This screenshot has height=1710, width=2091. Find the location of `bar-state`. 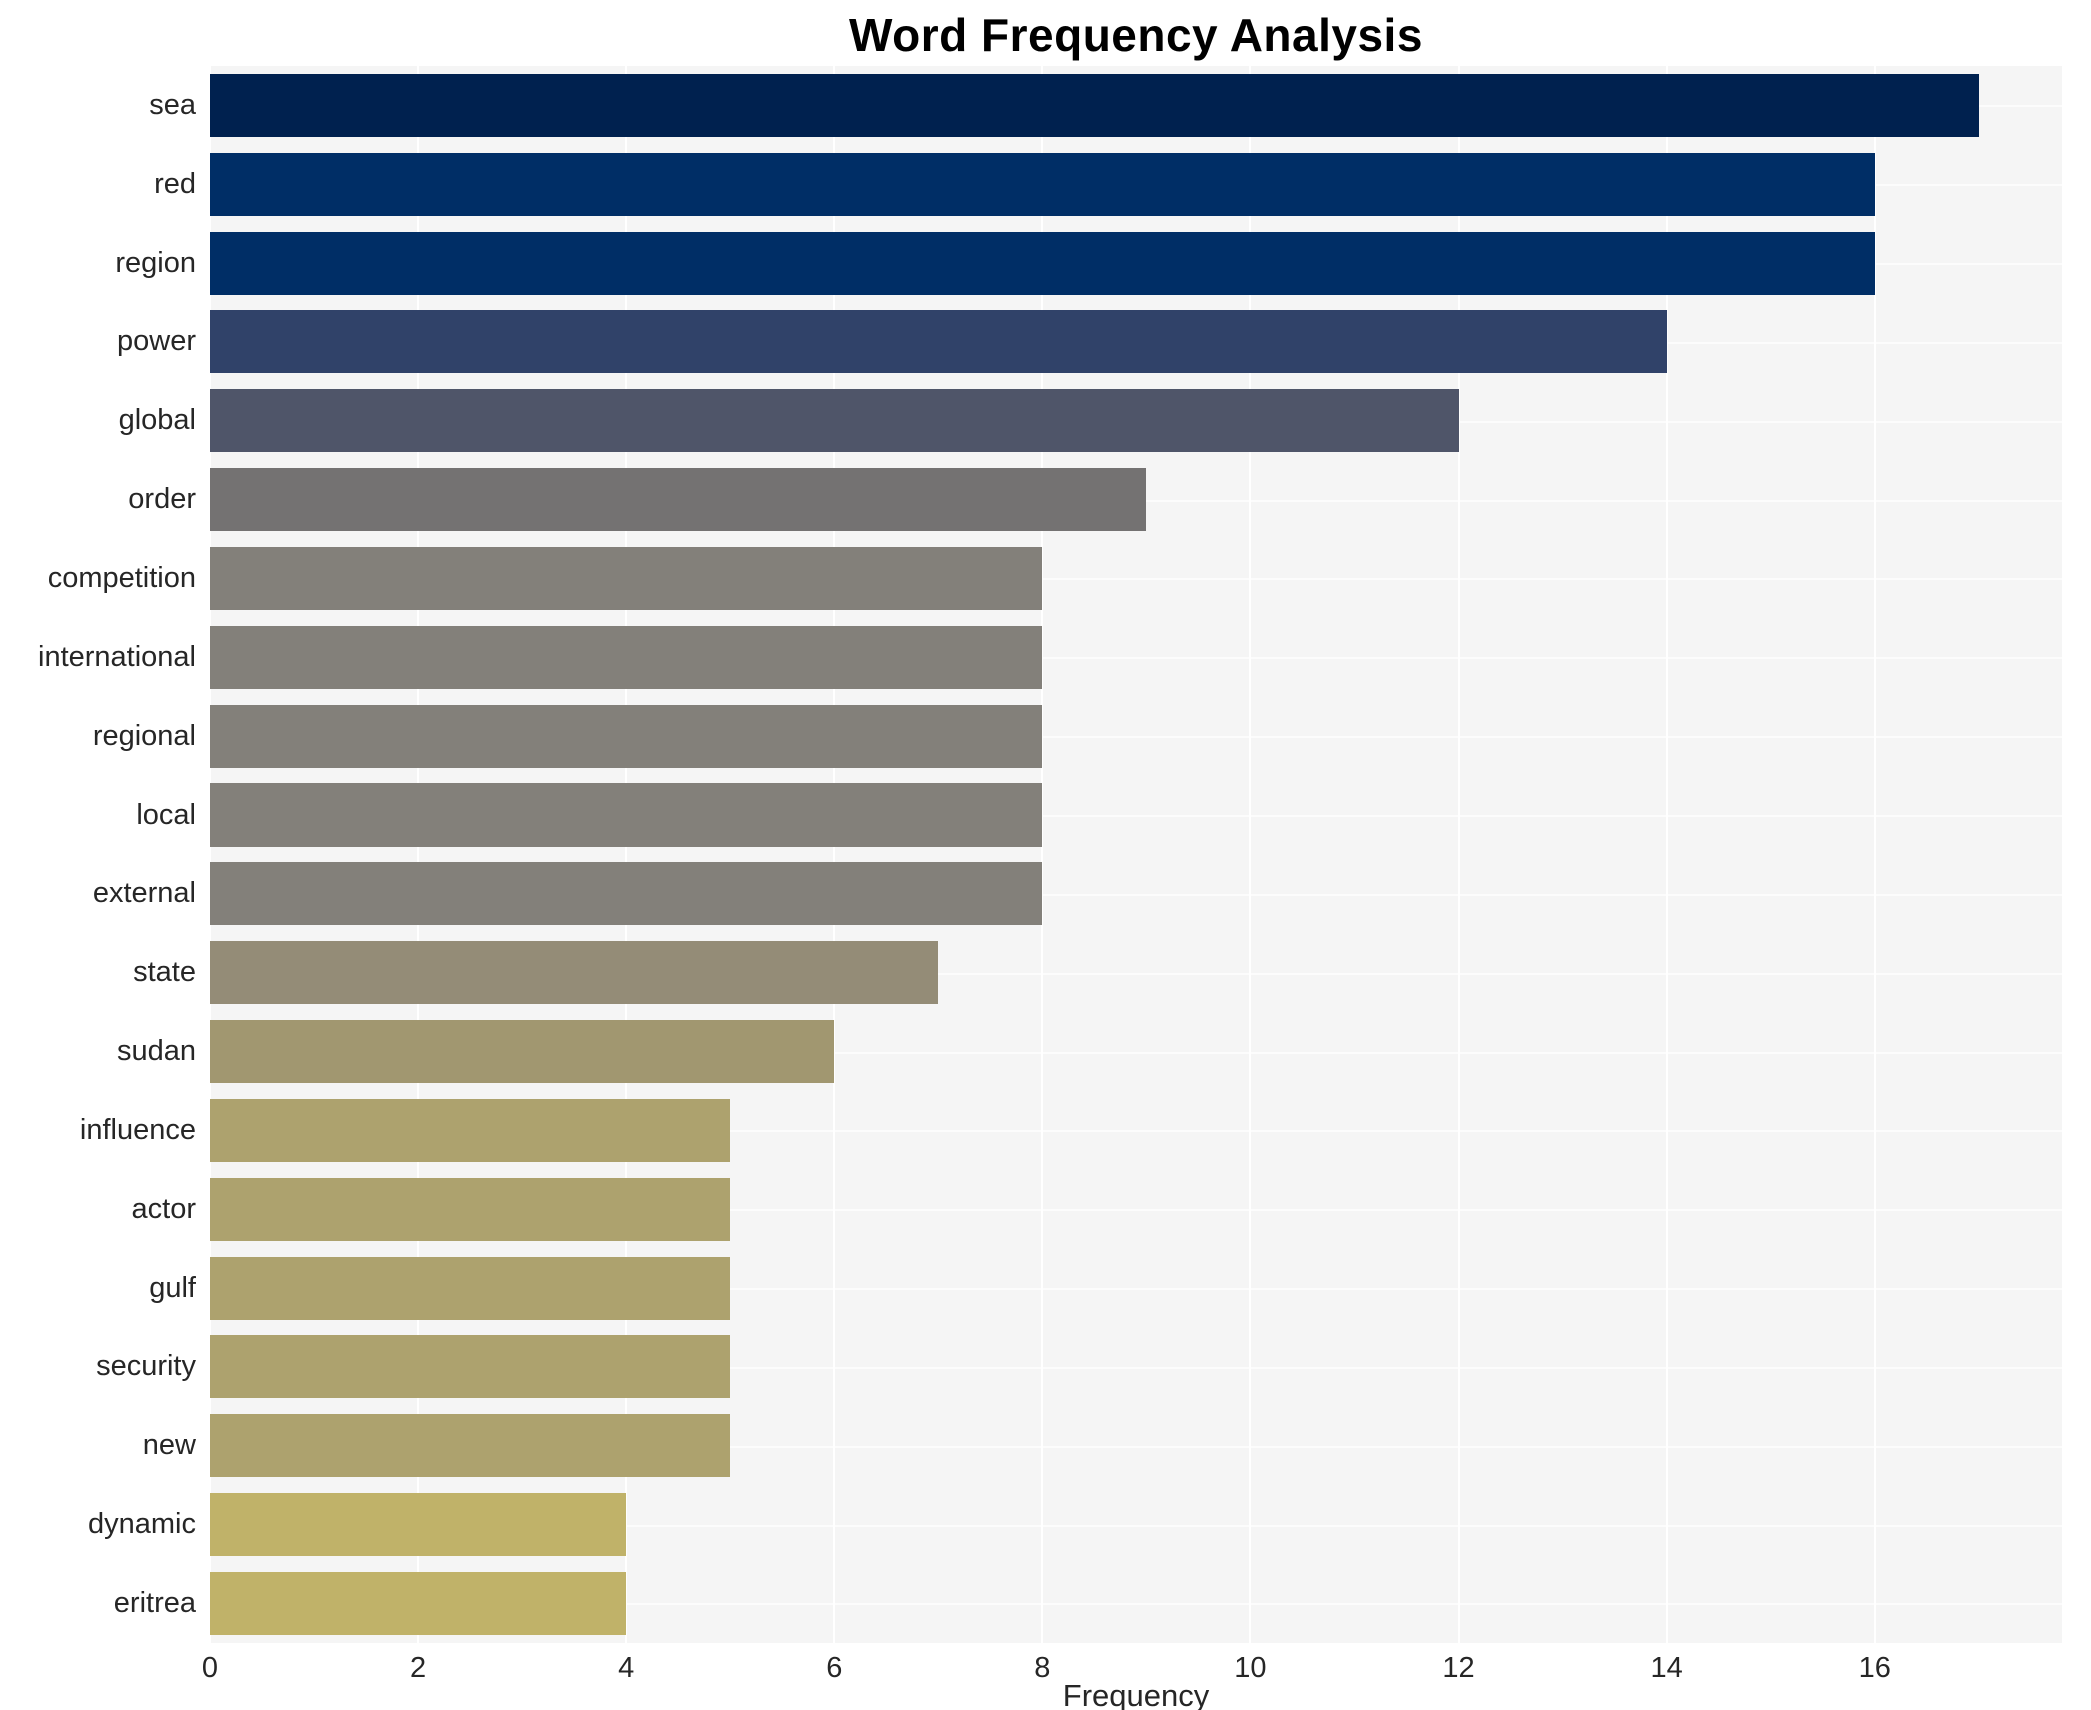

bar-state is located at coordinates (574, 973).